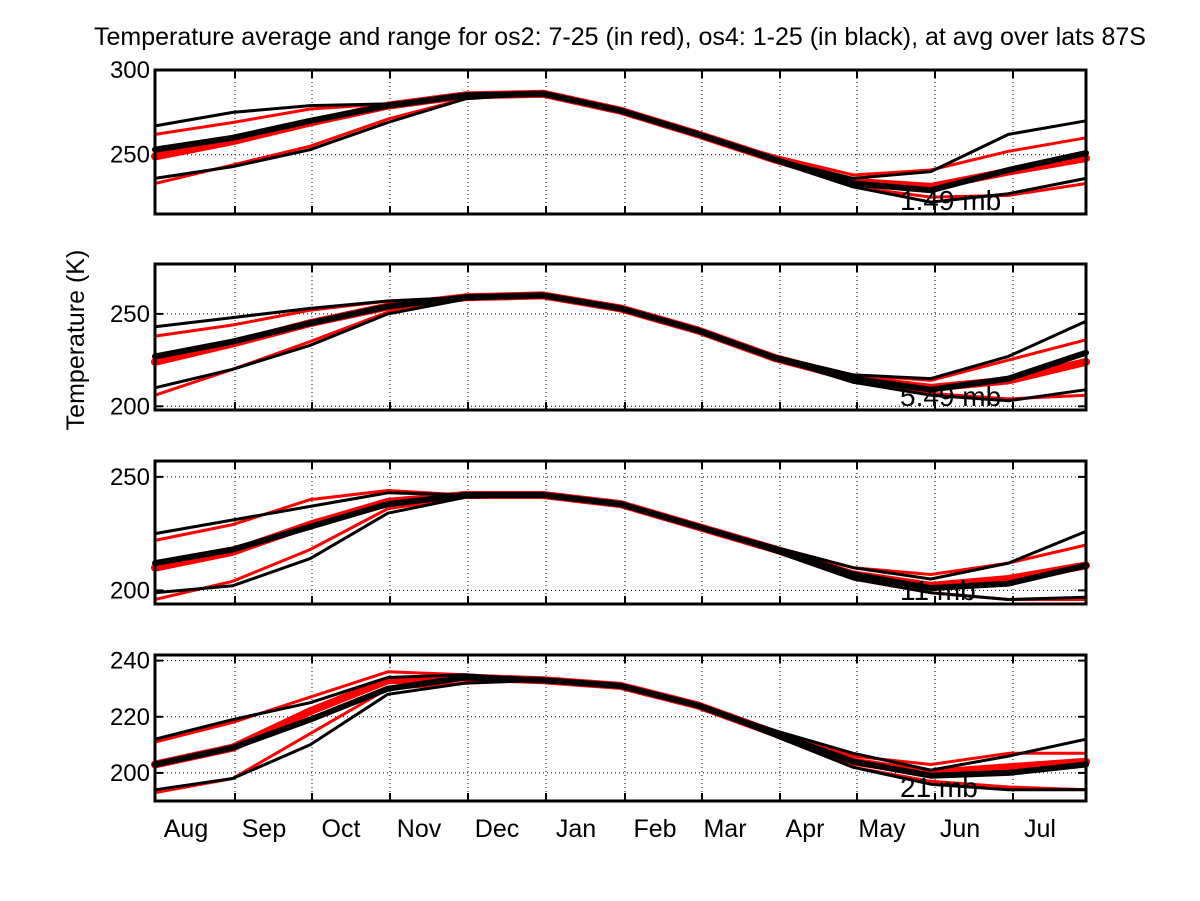 The width and height of the screenshot is (1200, 901). Describe the element at coordinates (264, 829) in the screenshot. I see `x-tick-label: Sep` at that location.